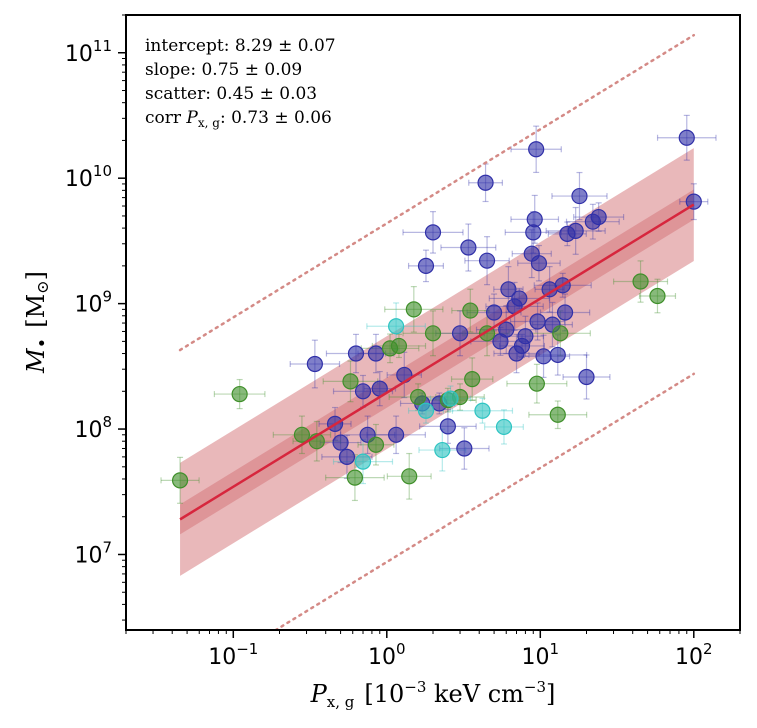  I want to click on x-tick-label: 10⁻¹, so click(233, 655).